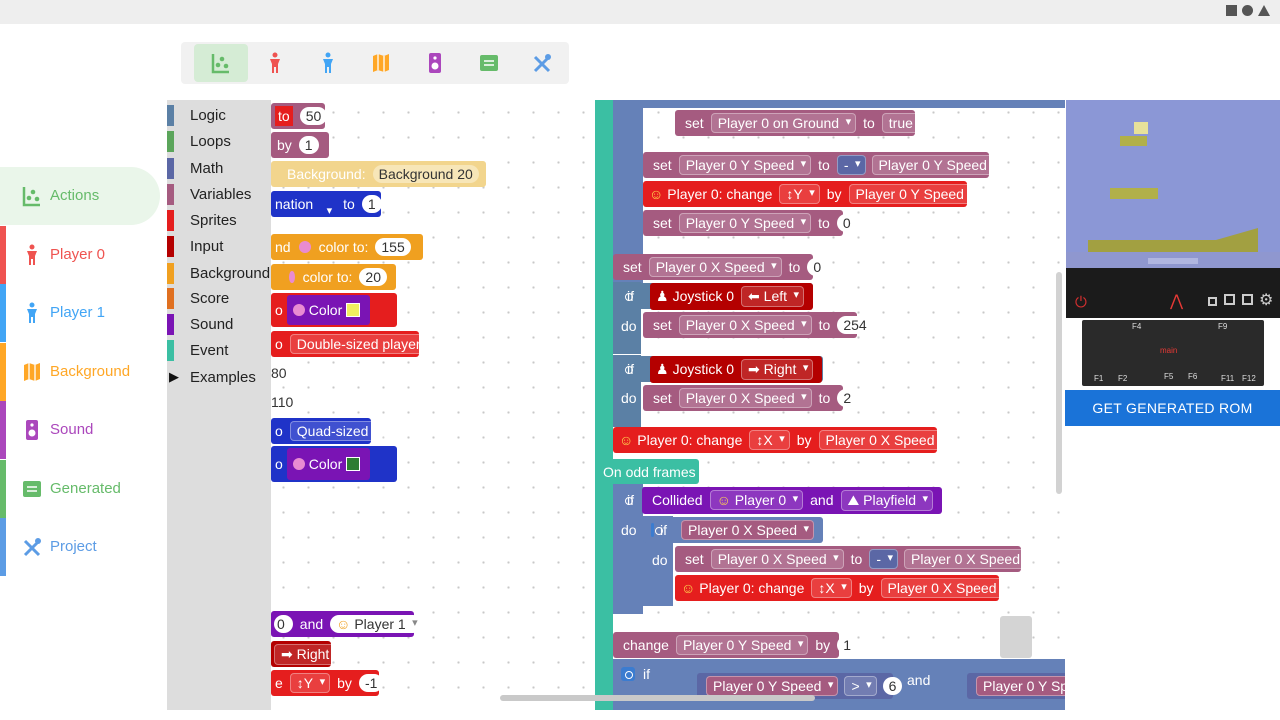 This screenshot has width=1280, height=720. Describe the element at coordinates (219, 195) in the screenshot. I see `category-variables: Variables` at that location.